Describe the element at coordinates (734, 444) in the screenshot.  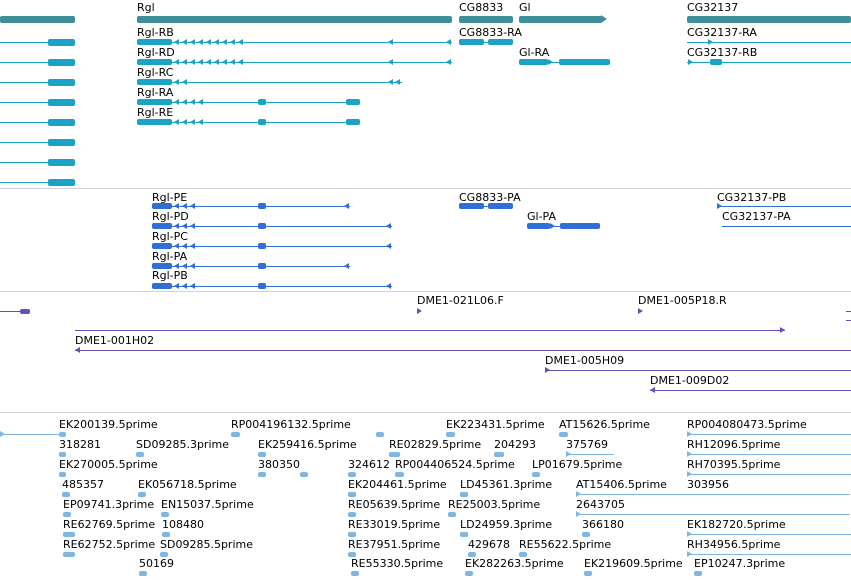
I see `est-label: RH12096.5prime` at that location.